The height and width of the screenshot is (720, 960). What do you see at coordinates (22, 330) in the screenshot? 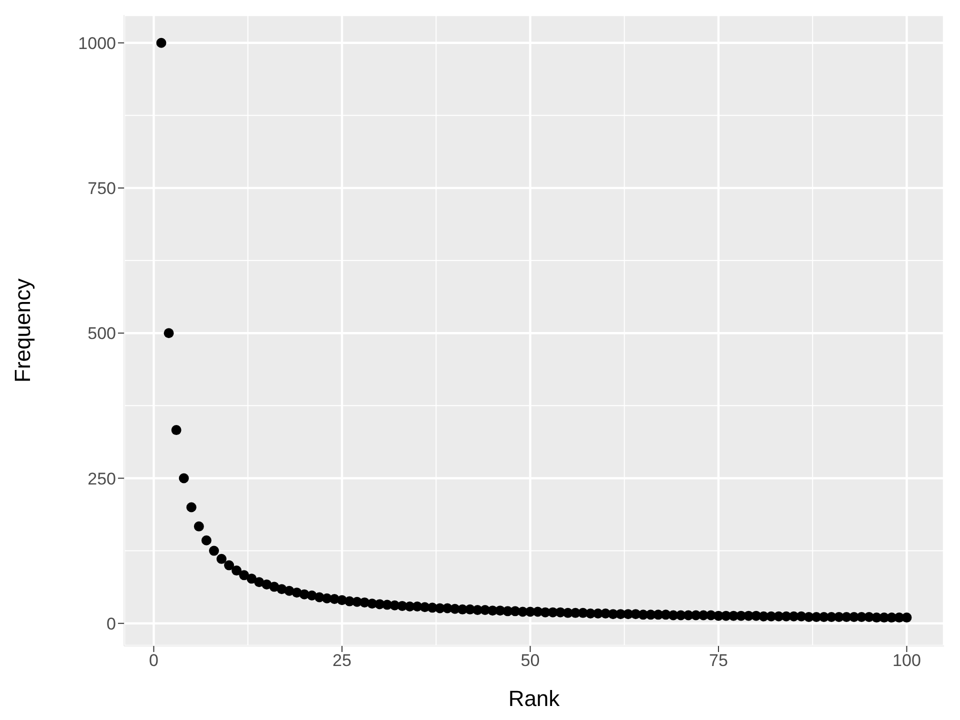
I see `y-axis-title: Frequency` at bounding box center [22, 330].